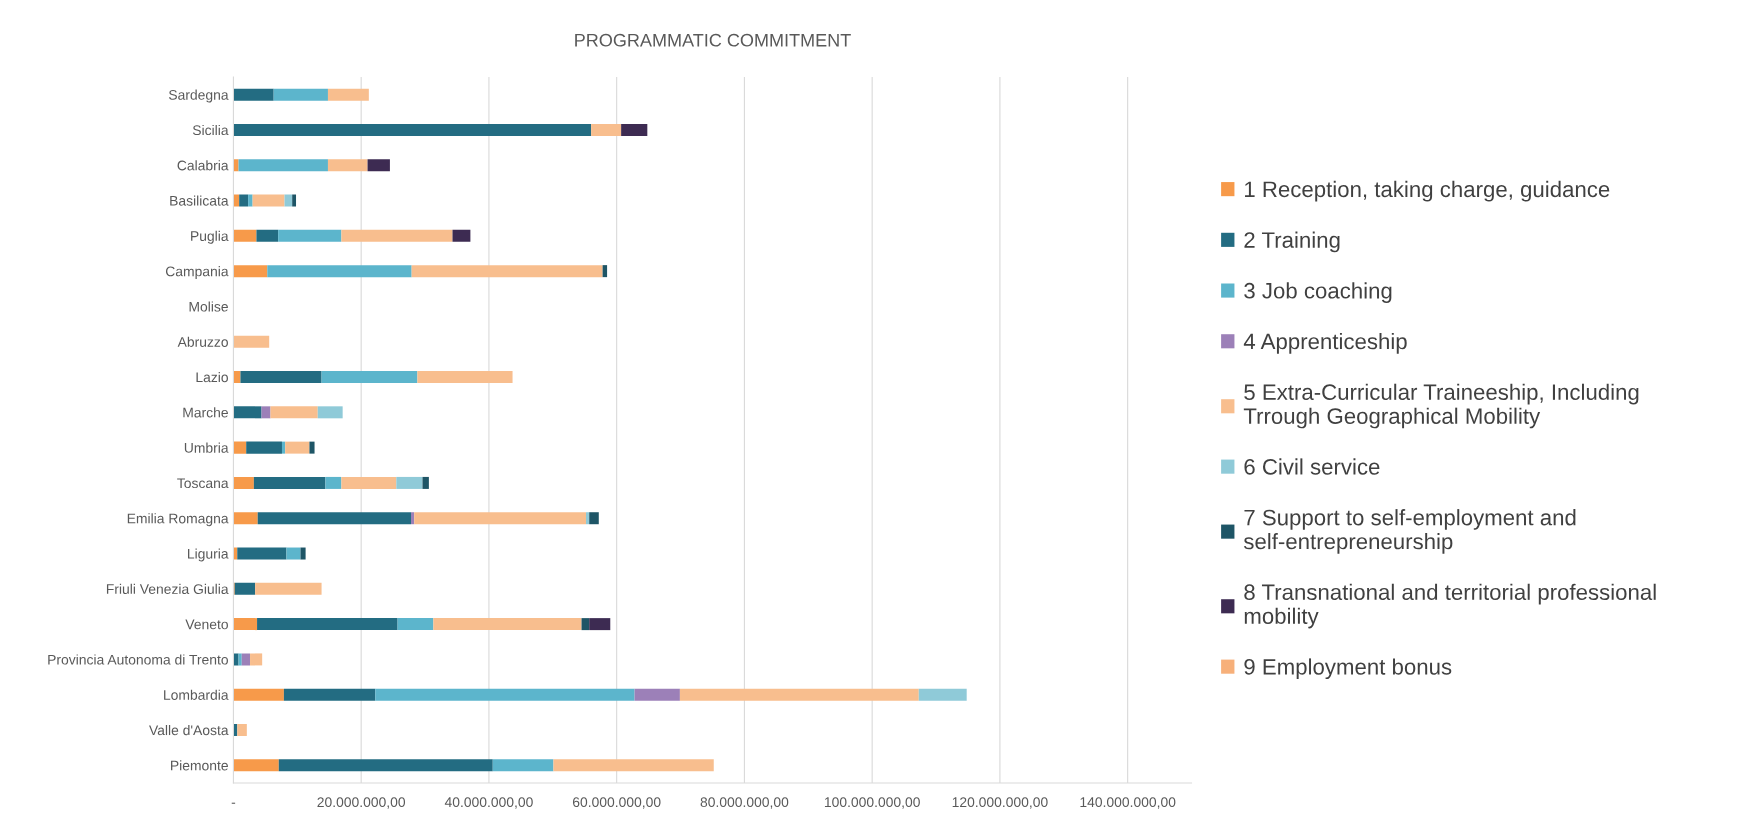 This screenshot has height=819, width=1742. What do you see at coordinates (713, 40) in the screenshot?
I see `chart-title: PROGRAMMATIC COMMITMENT` at bounding box center [713, 40].